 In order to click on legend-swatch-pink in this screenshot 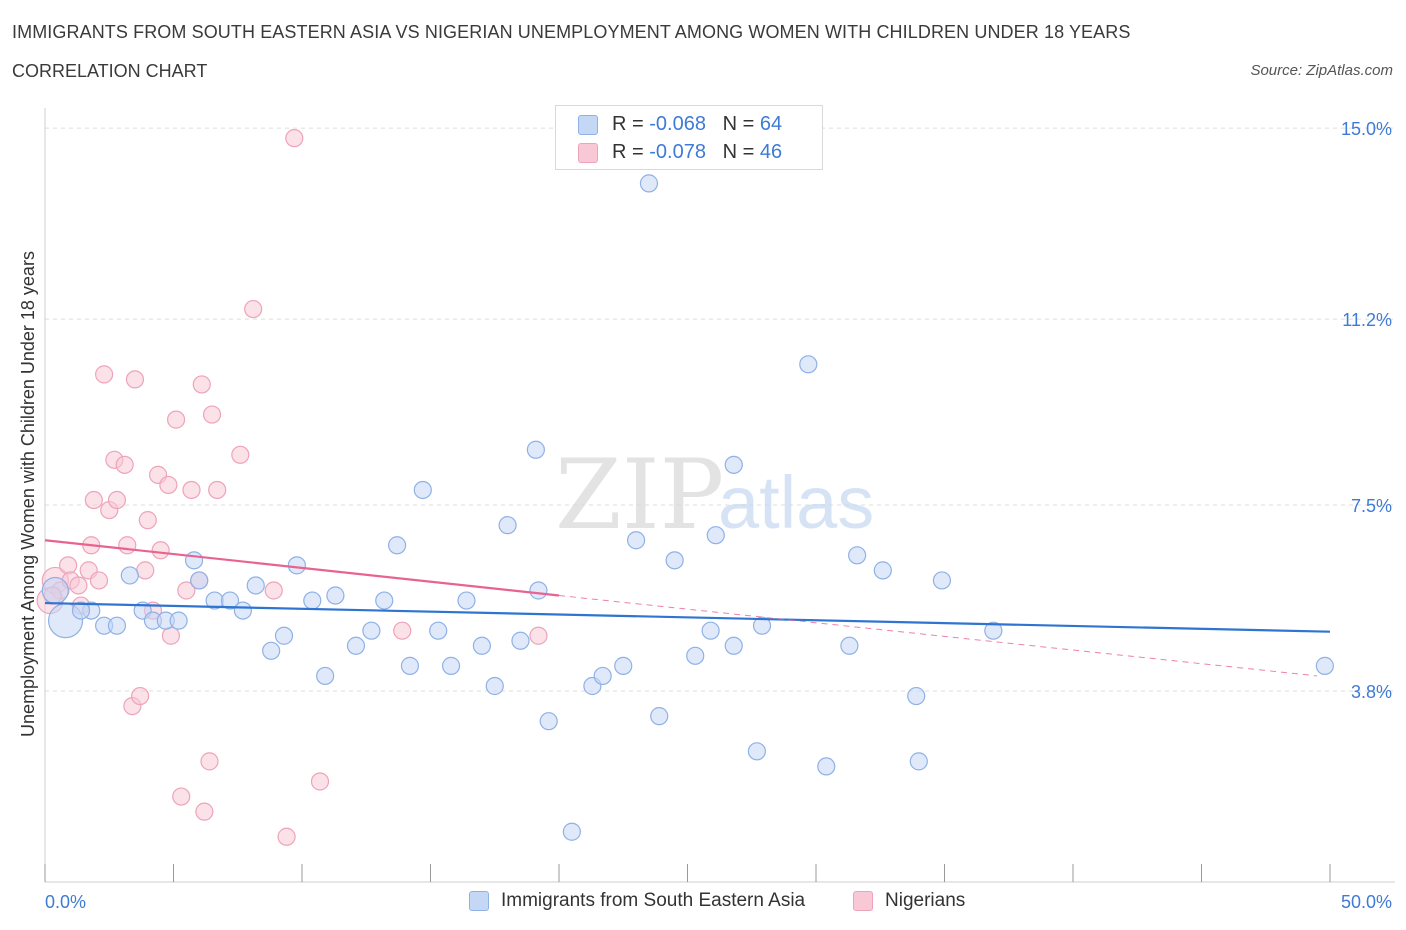, I will do `click(588, 153)`.